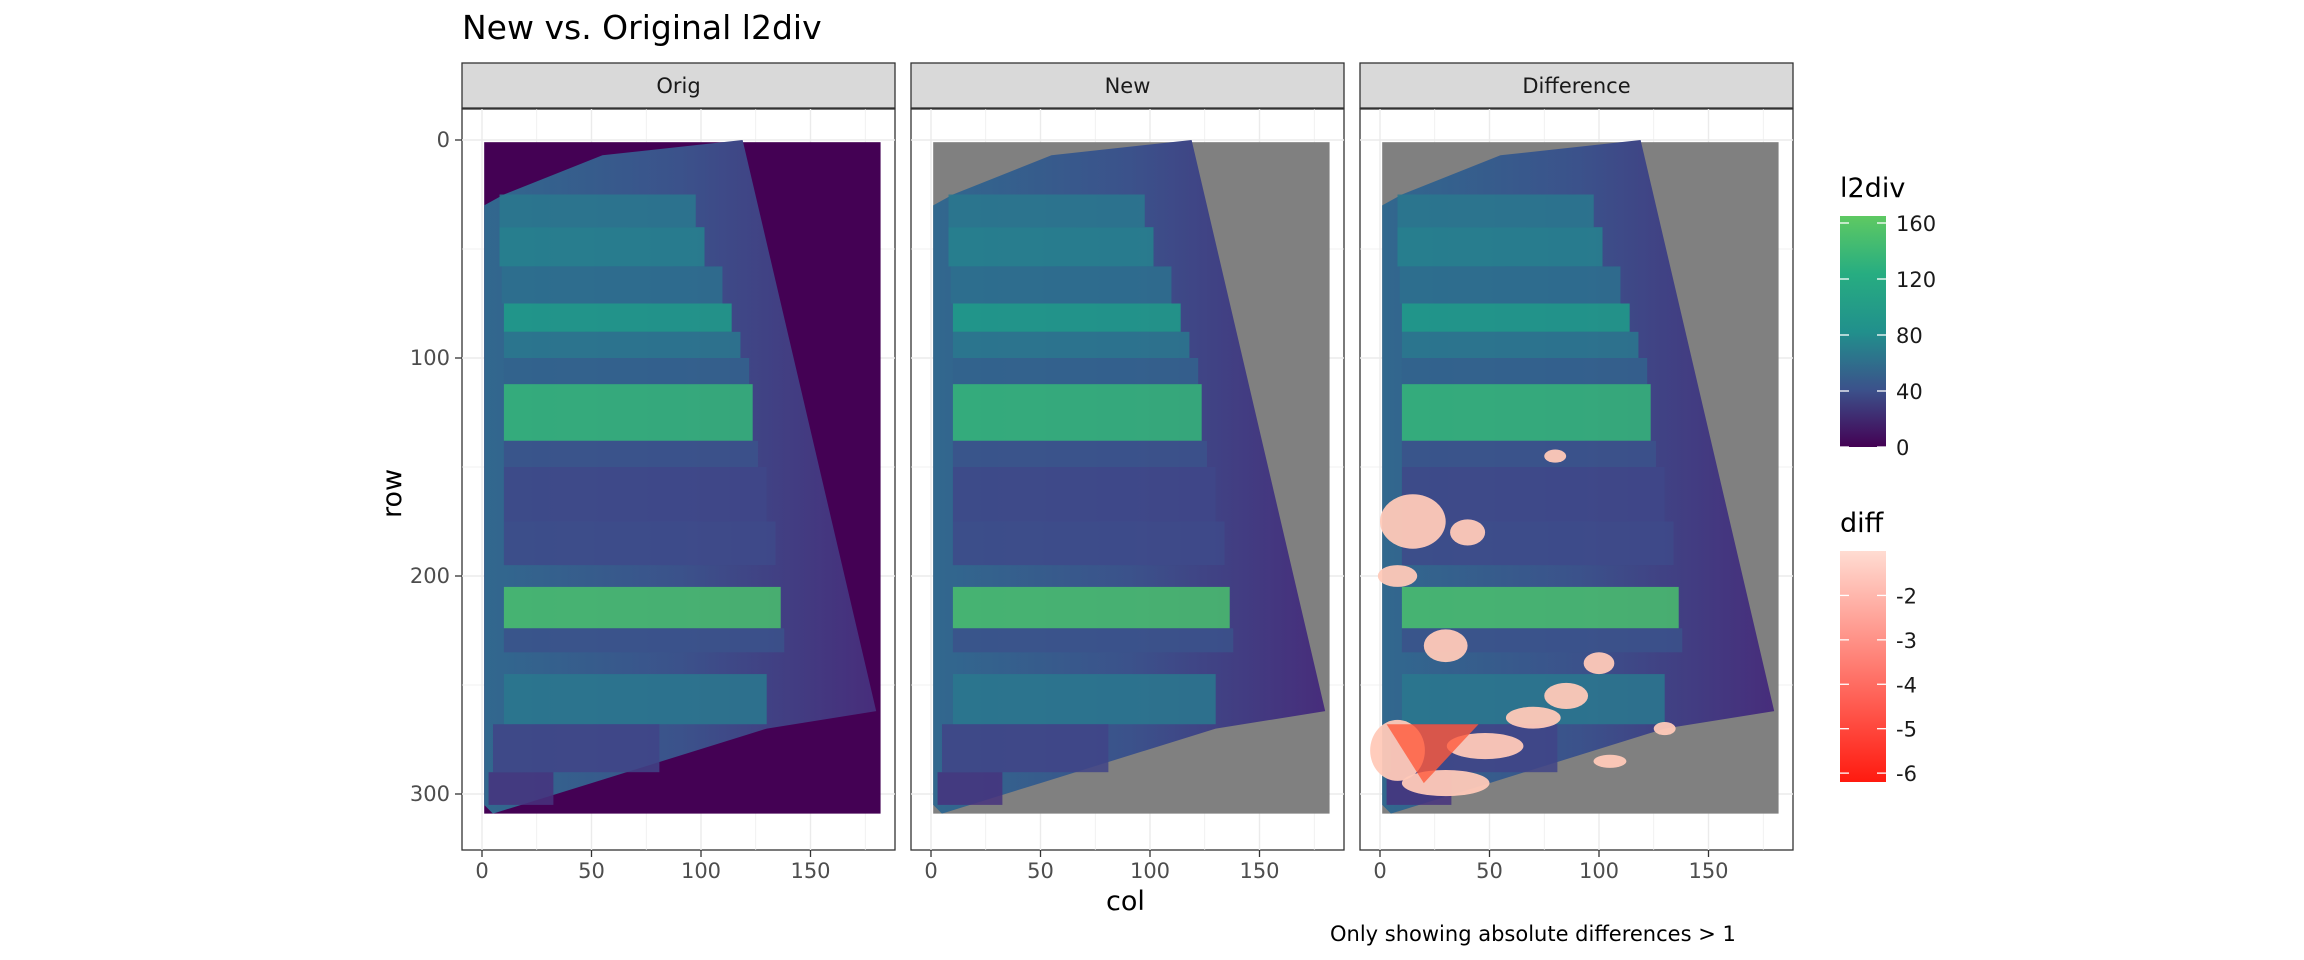 This screenshot has height=960, width=2304. What do you see at coordinates (1125, 901) in the screenshot?
I see `x-axis-title: col` at bounding box center [1125, 901].